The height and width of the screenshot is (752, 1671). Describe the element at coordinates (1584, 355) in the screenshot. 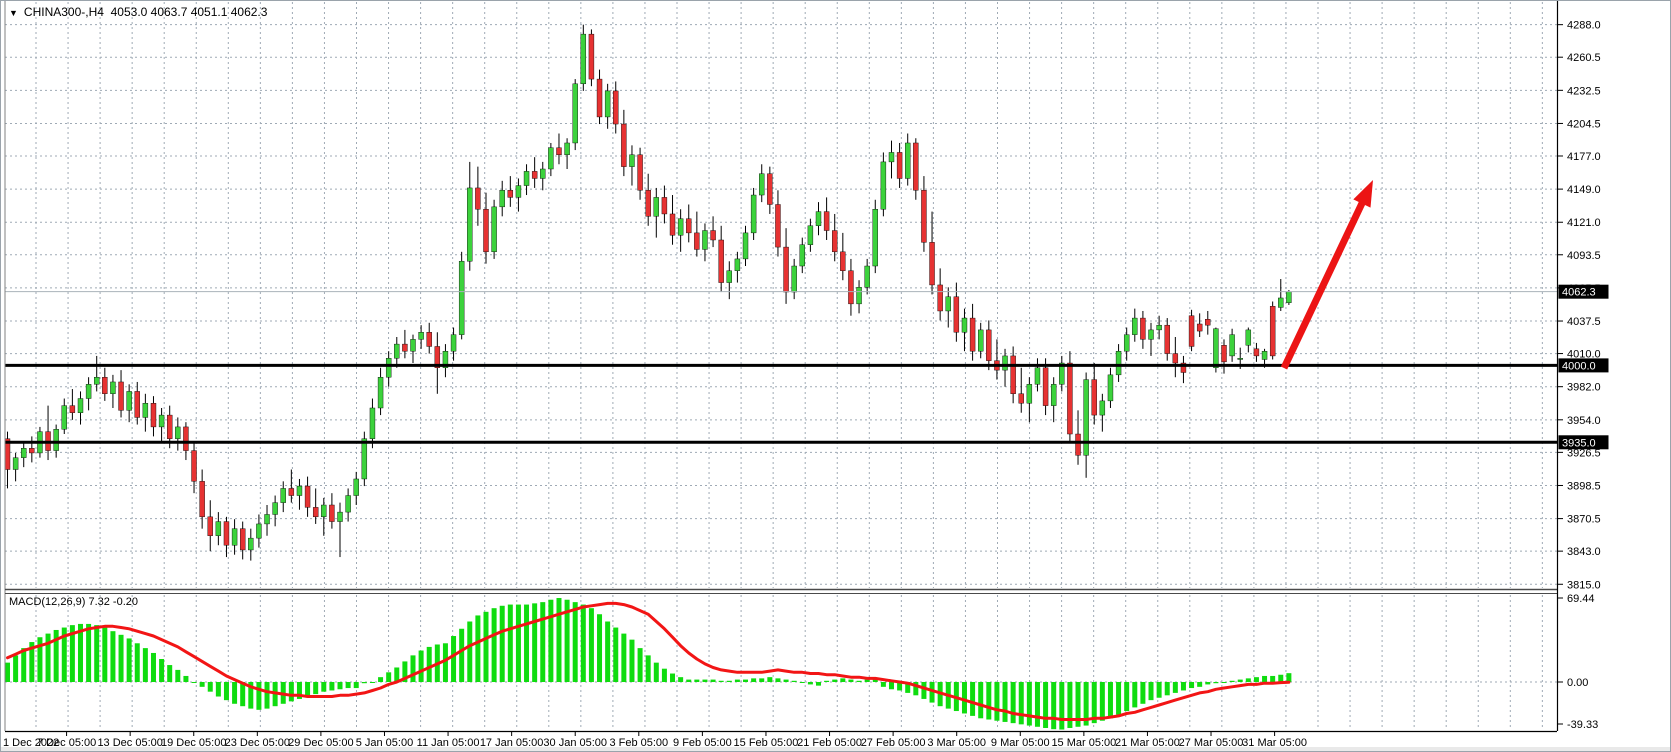

I see `price-tick-label: 4010.0` at that location.